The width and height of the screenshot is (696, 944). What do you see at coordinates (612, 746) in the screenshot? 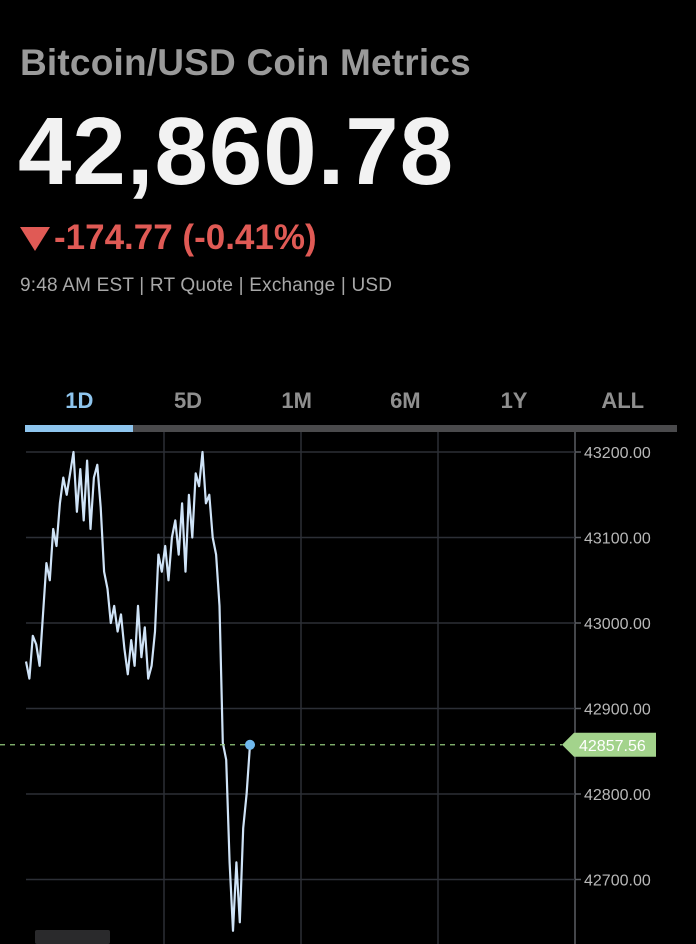
I see `current-price-tag-label: 42857.56` at bounding box center [612, 746].